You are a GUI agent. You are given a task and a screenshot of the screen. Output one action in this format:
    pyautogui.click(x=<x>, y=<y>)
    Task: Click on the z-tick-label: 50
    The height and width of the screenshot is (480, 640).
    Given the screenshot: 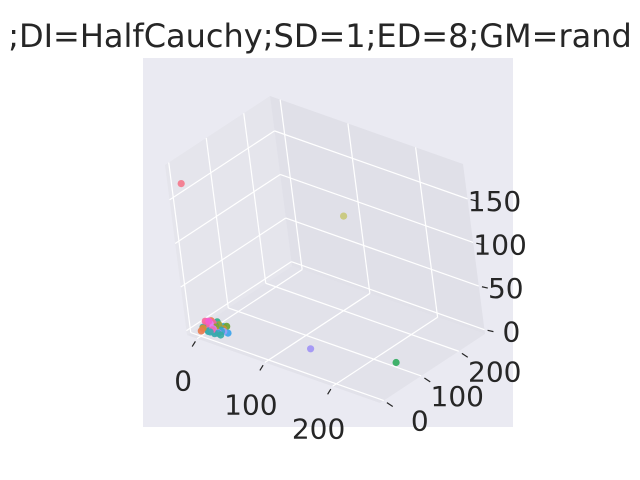 What is the action you would take?
    pyautogui.click(x=506, y=288)
    